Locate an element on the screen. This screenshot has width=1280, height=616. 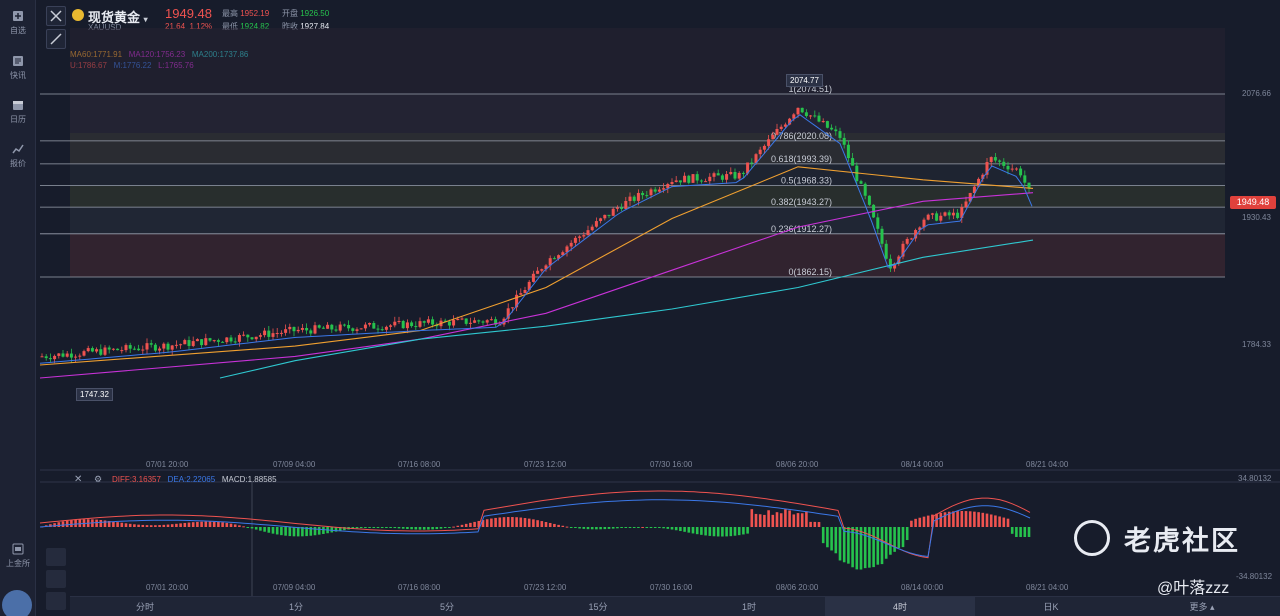
tab-timeframe-5m: 5分 is located at coordinates (446, 607).